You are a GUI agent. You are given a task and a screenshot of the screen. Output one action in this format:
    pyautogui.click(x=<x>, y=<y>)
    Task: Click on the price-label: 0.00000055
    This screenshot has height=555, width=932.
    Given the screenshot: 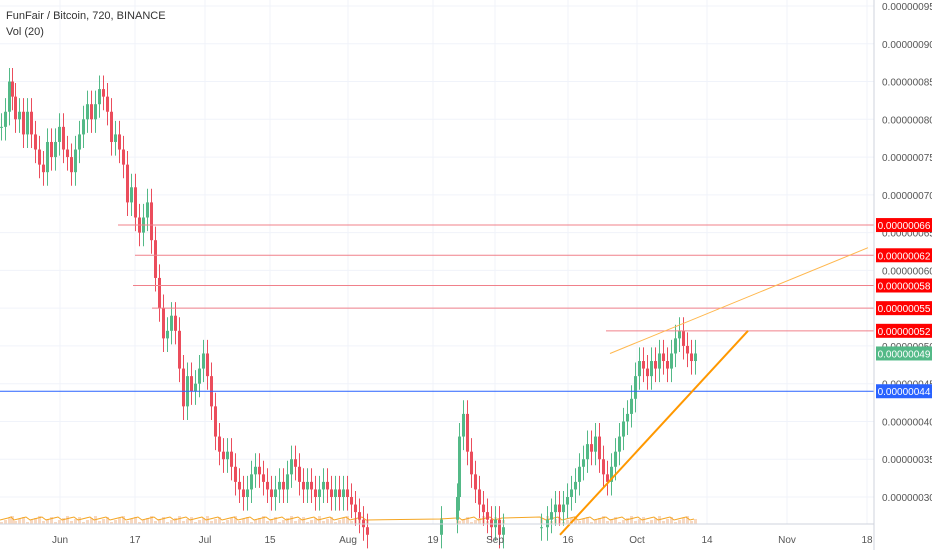 What is the action you would take?
    pyautogui.click(x=904, y=309)
    